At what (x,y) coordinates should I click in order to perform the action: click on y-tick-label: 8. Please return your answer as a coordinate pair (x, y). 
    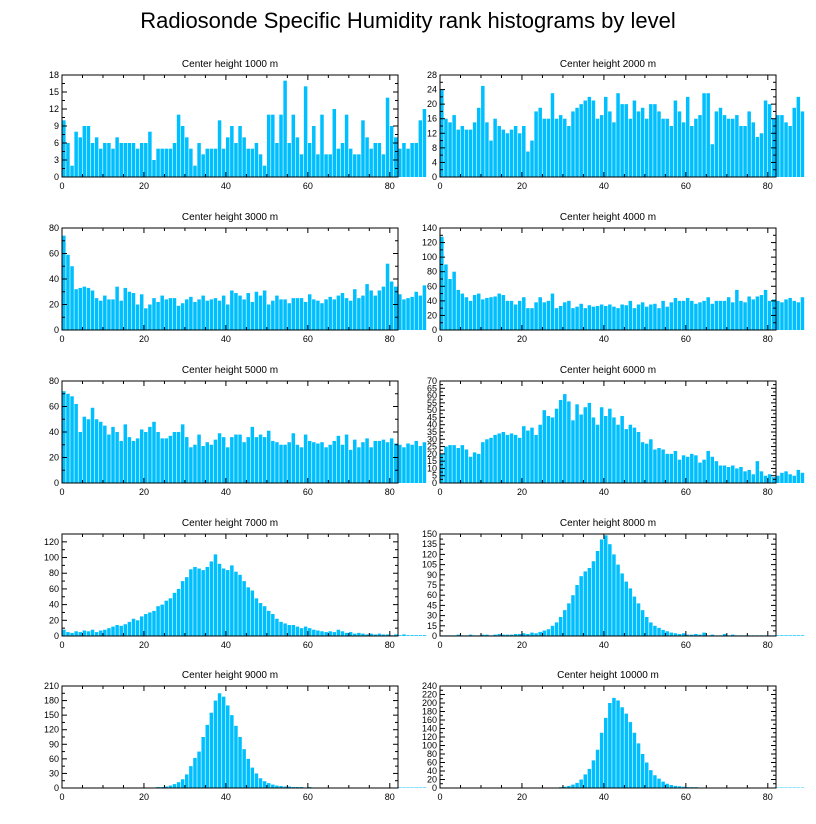
    Looking at the image, I should click on (434, 148).